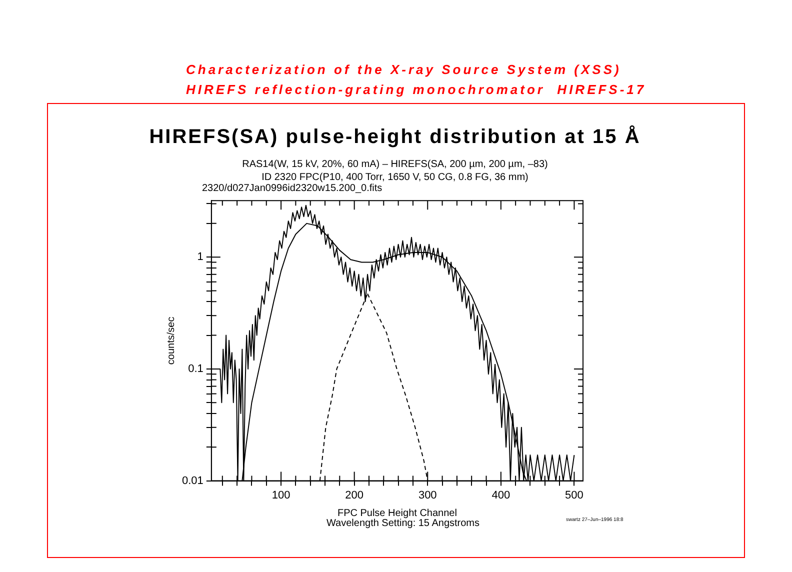 This screenshot has height=572, width=792. Describe the element at coordinates (397, 513) in the screenshot. I see `x-axis-title: FPC Pulse Height Channel` at that location.